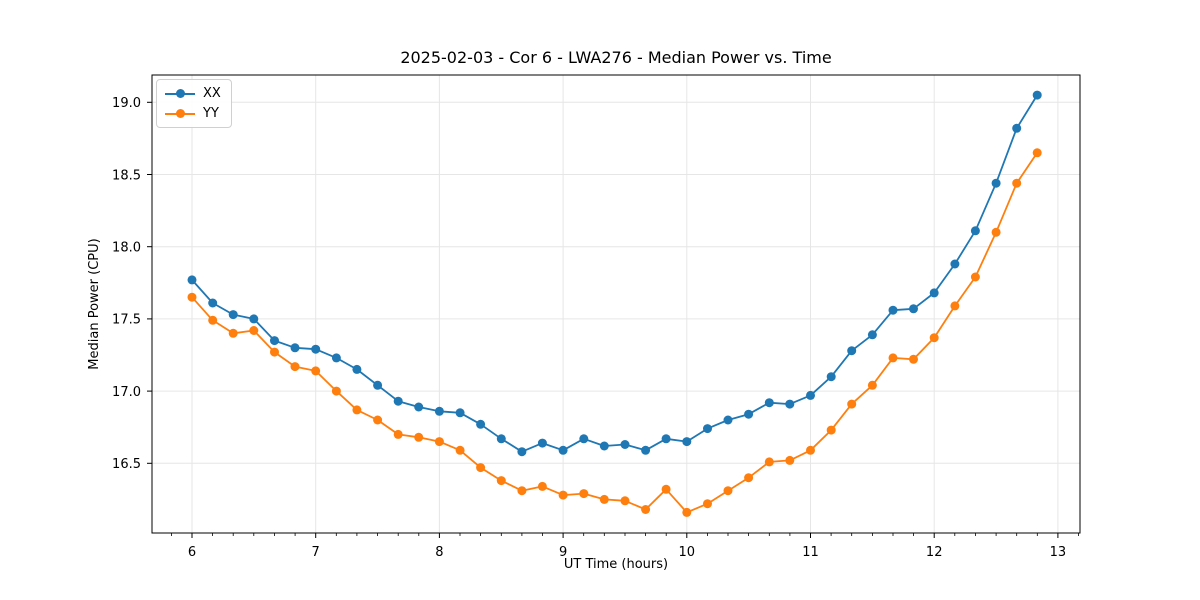 The height and width of the screenshot is (600, 1200). Describe the element at coordinates (126, 320) in the screenshot. I see `y-tick-label: 17.5` at that location.